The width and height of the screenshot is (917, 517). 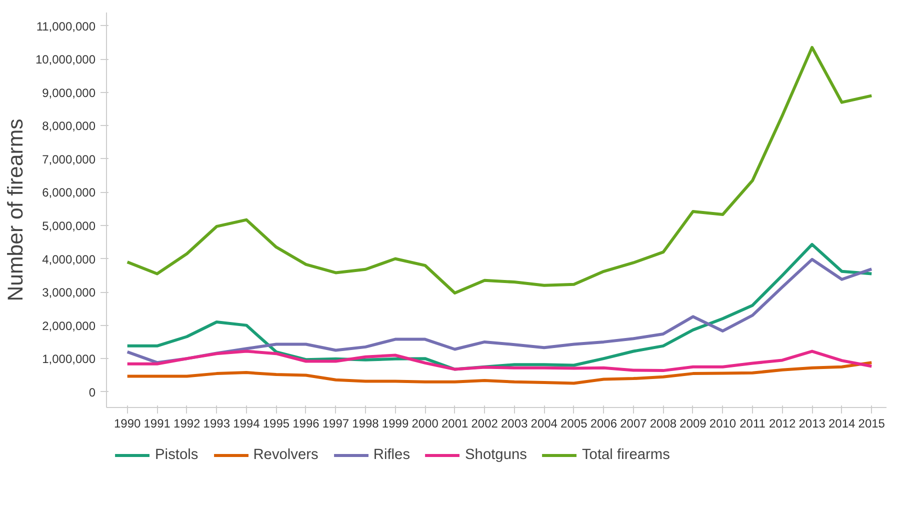 What do you see at coordinates (285, 455) in the screenshot?
I see `legend-label: Revolvers` at bounding box center [285, 455].